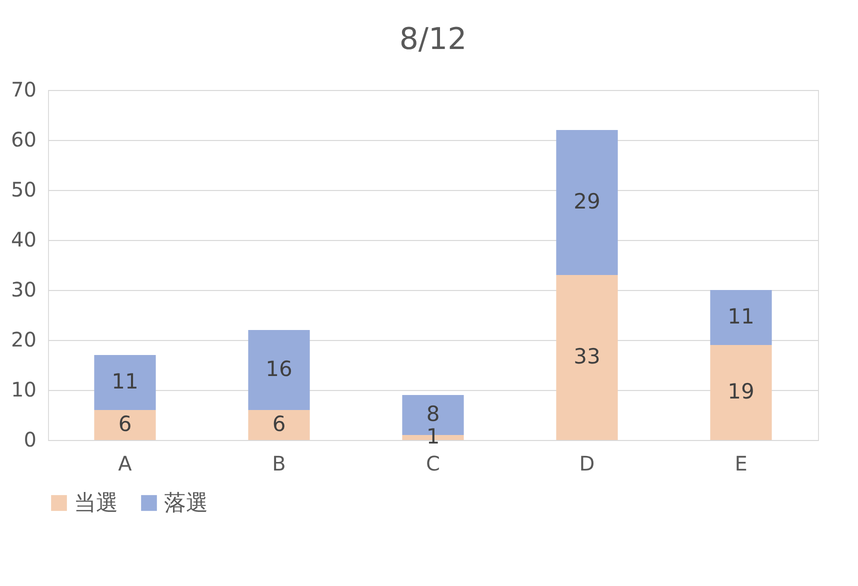  Describe the element at coordinates (23, 340) in the screenshot. I see `y-tick-label: 20` at that location.